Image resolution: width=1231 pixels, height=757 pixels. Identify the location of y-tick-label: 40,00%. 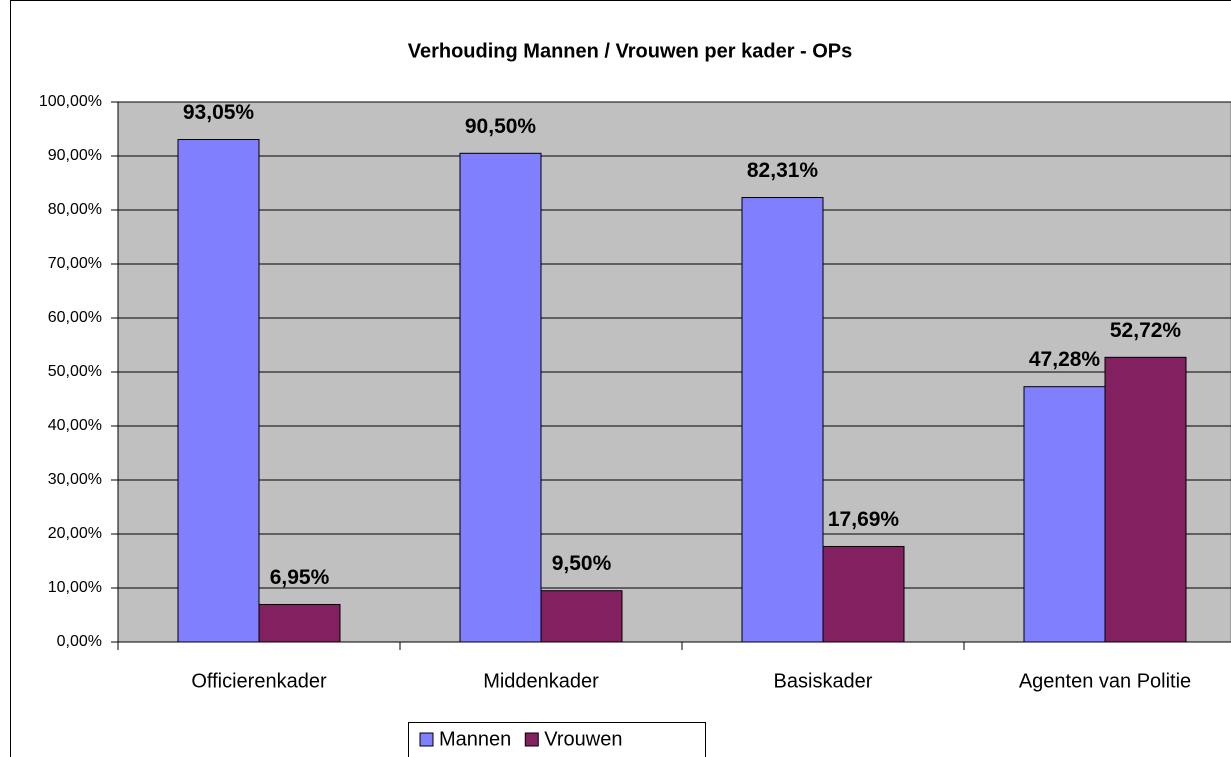
(75, 425).